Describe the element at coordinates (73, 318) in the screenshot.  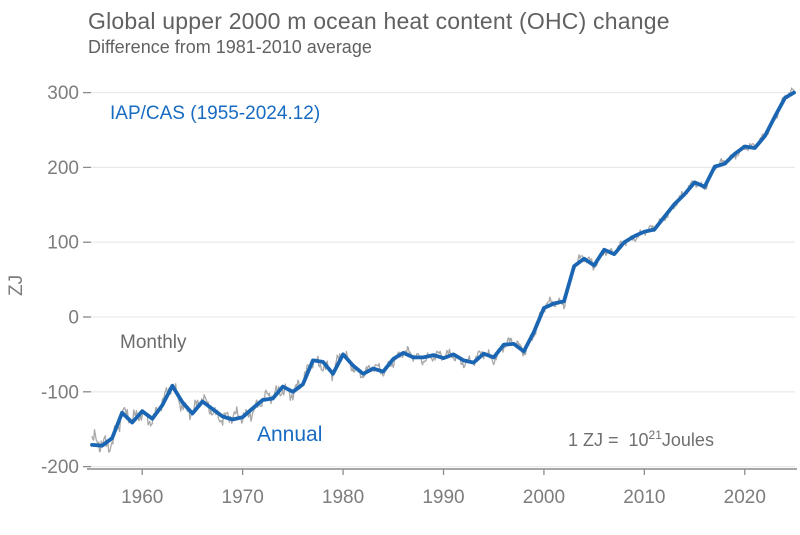
I see `y-tick-label: 0` at that location.